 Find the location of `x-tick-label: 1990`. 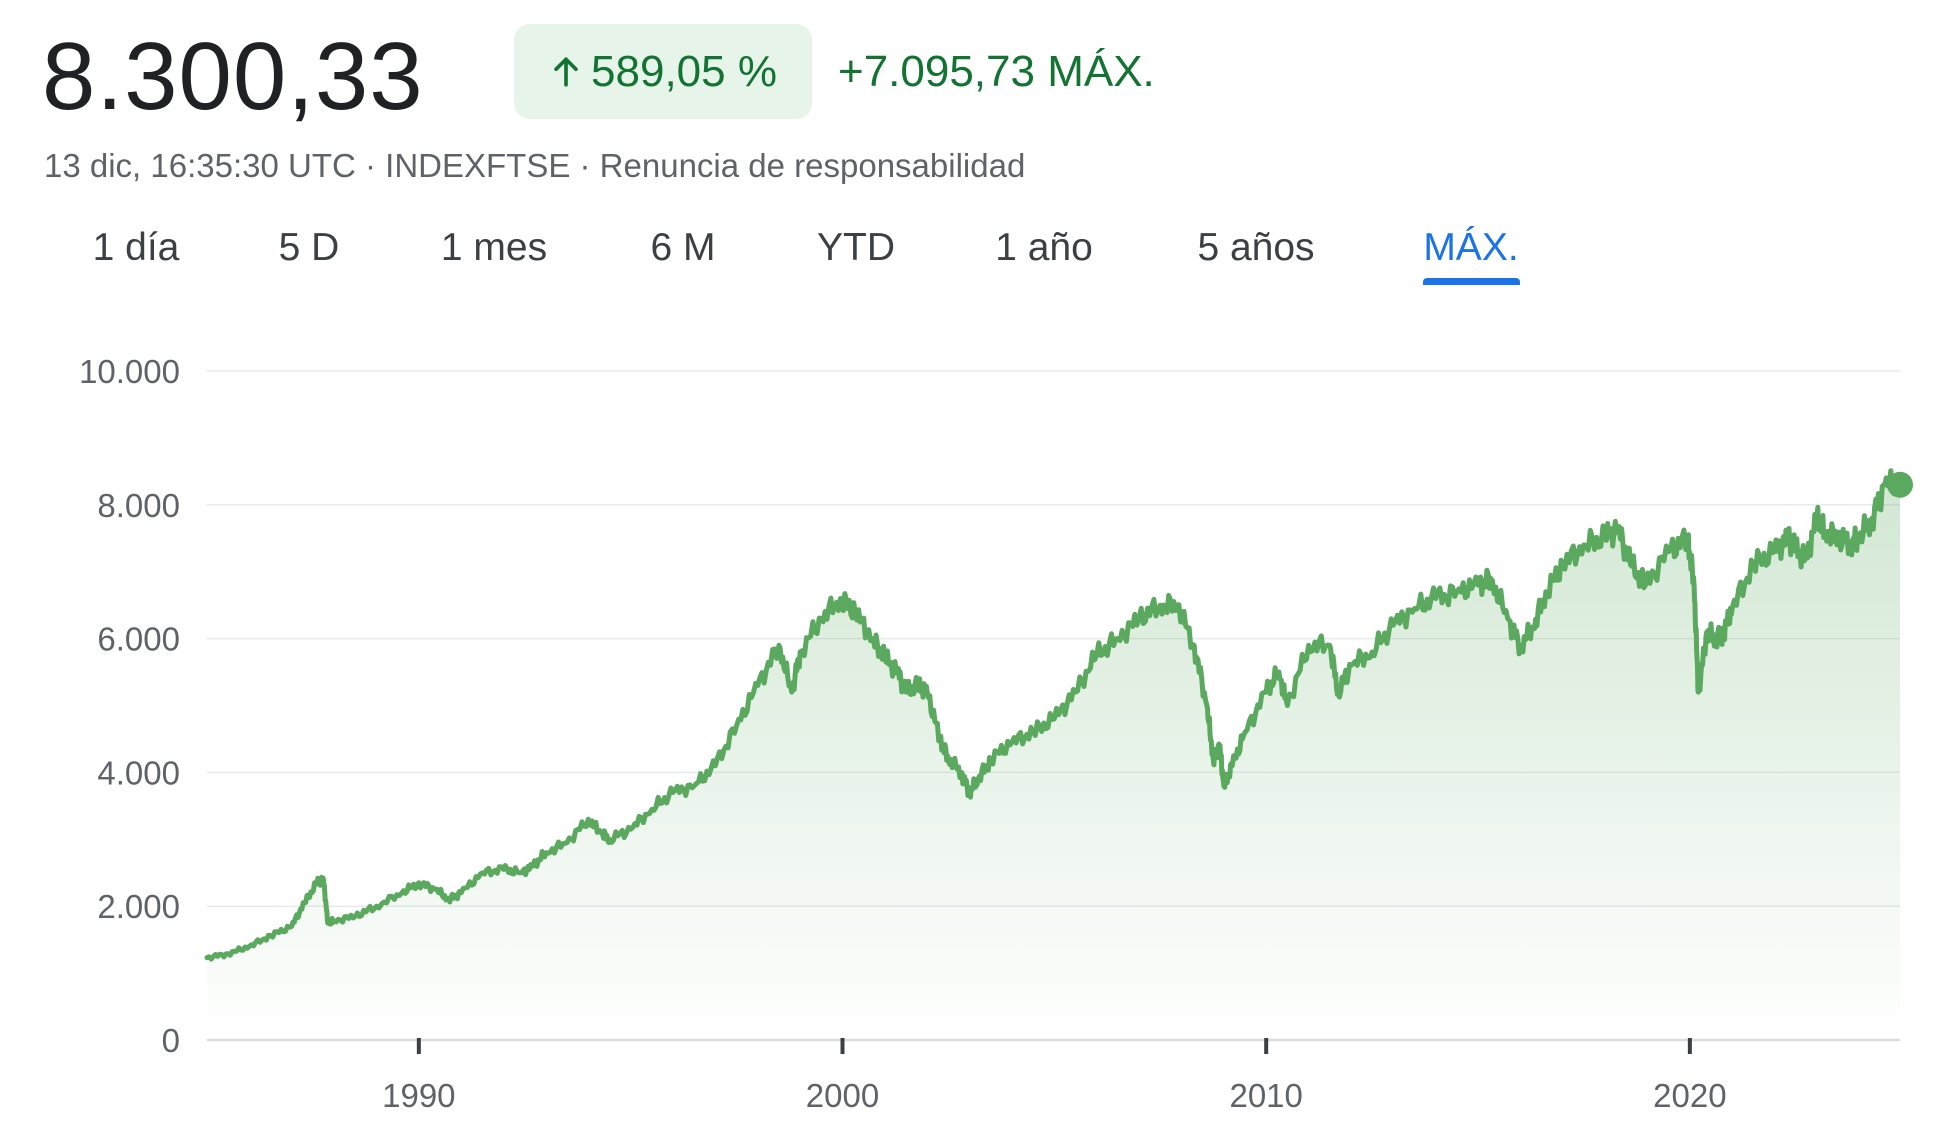

x-tick-label: 1990 is located at coordinates (418, 1095).